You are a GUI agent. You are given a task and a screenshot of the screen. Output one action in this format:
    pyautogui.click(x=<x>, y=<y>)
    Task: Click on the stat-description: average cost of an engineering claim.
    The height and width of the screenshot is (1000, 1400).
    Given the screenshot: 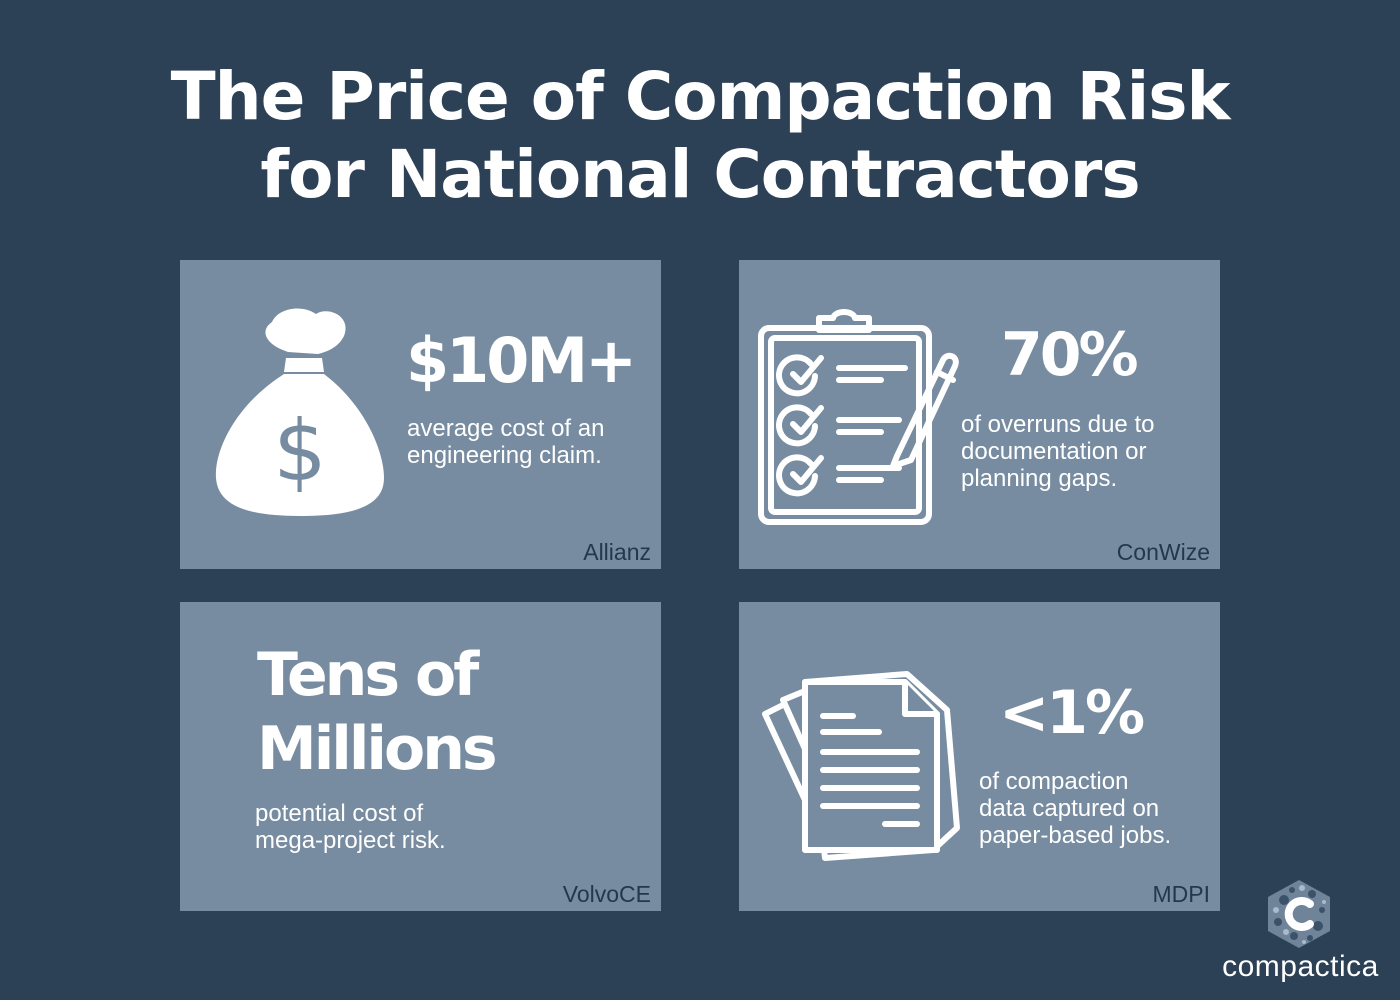 What is the action you would take?
    pyautogui.click(x=506, y=442)
    